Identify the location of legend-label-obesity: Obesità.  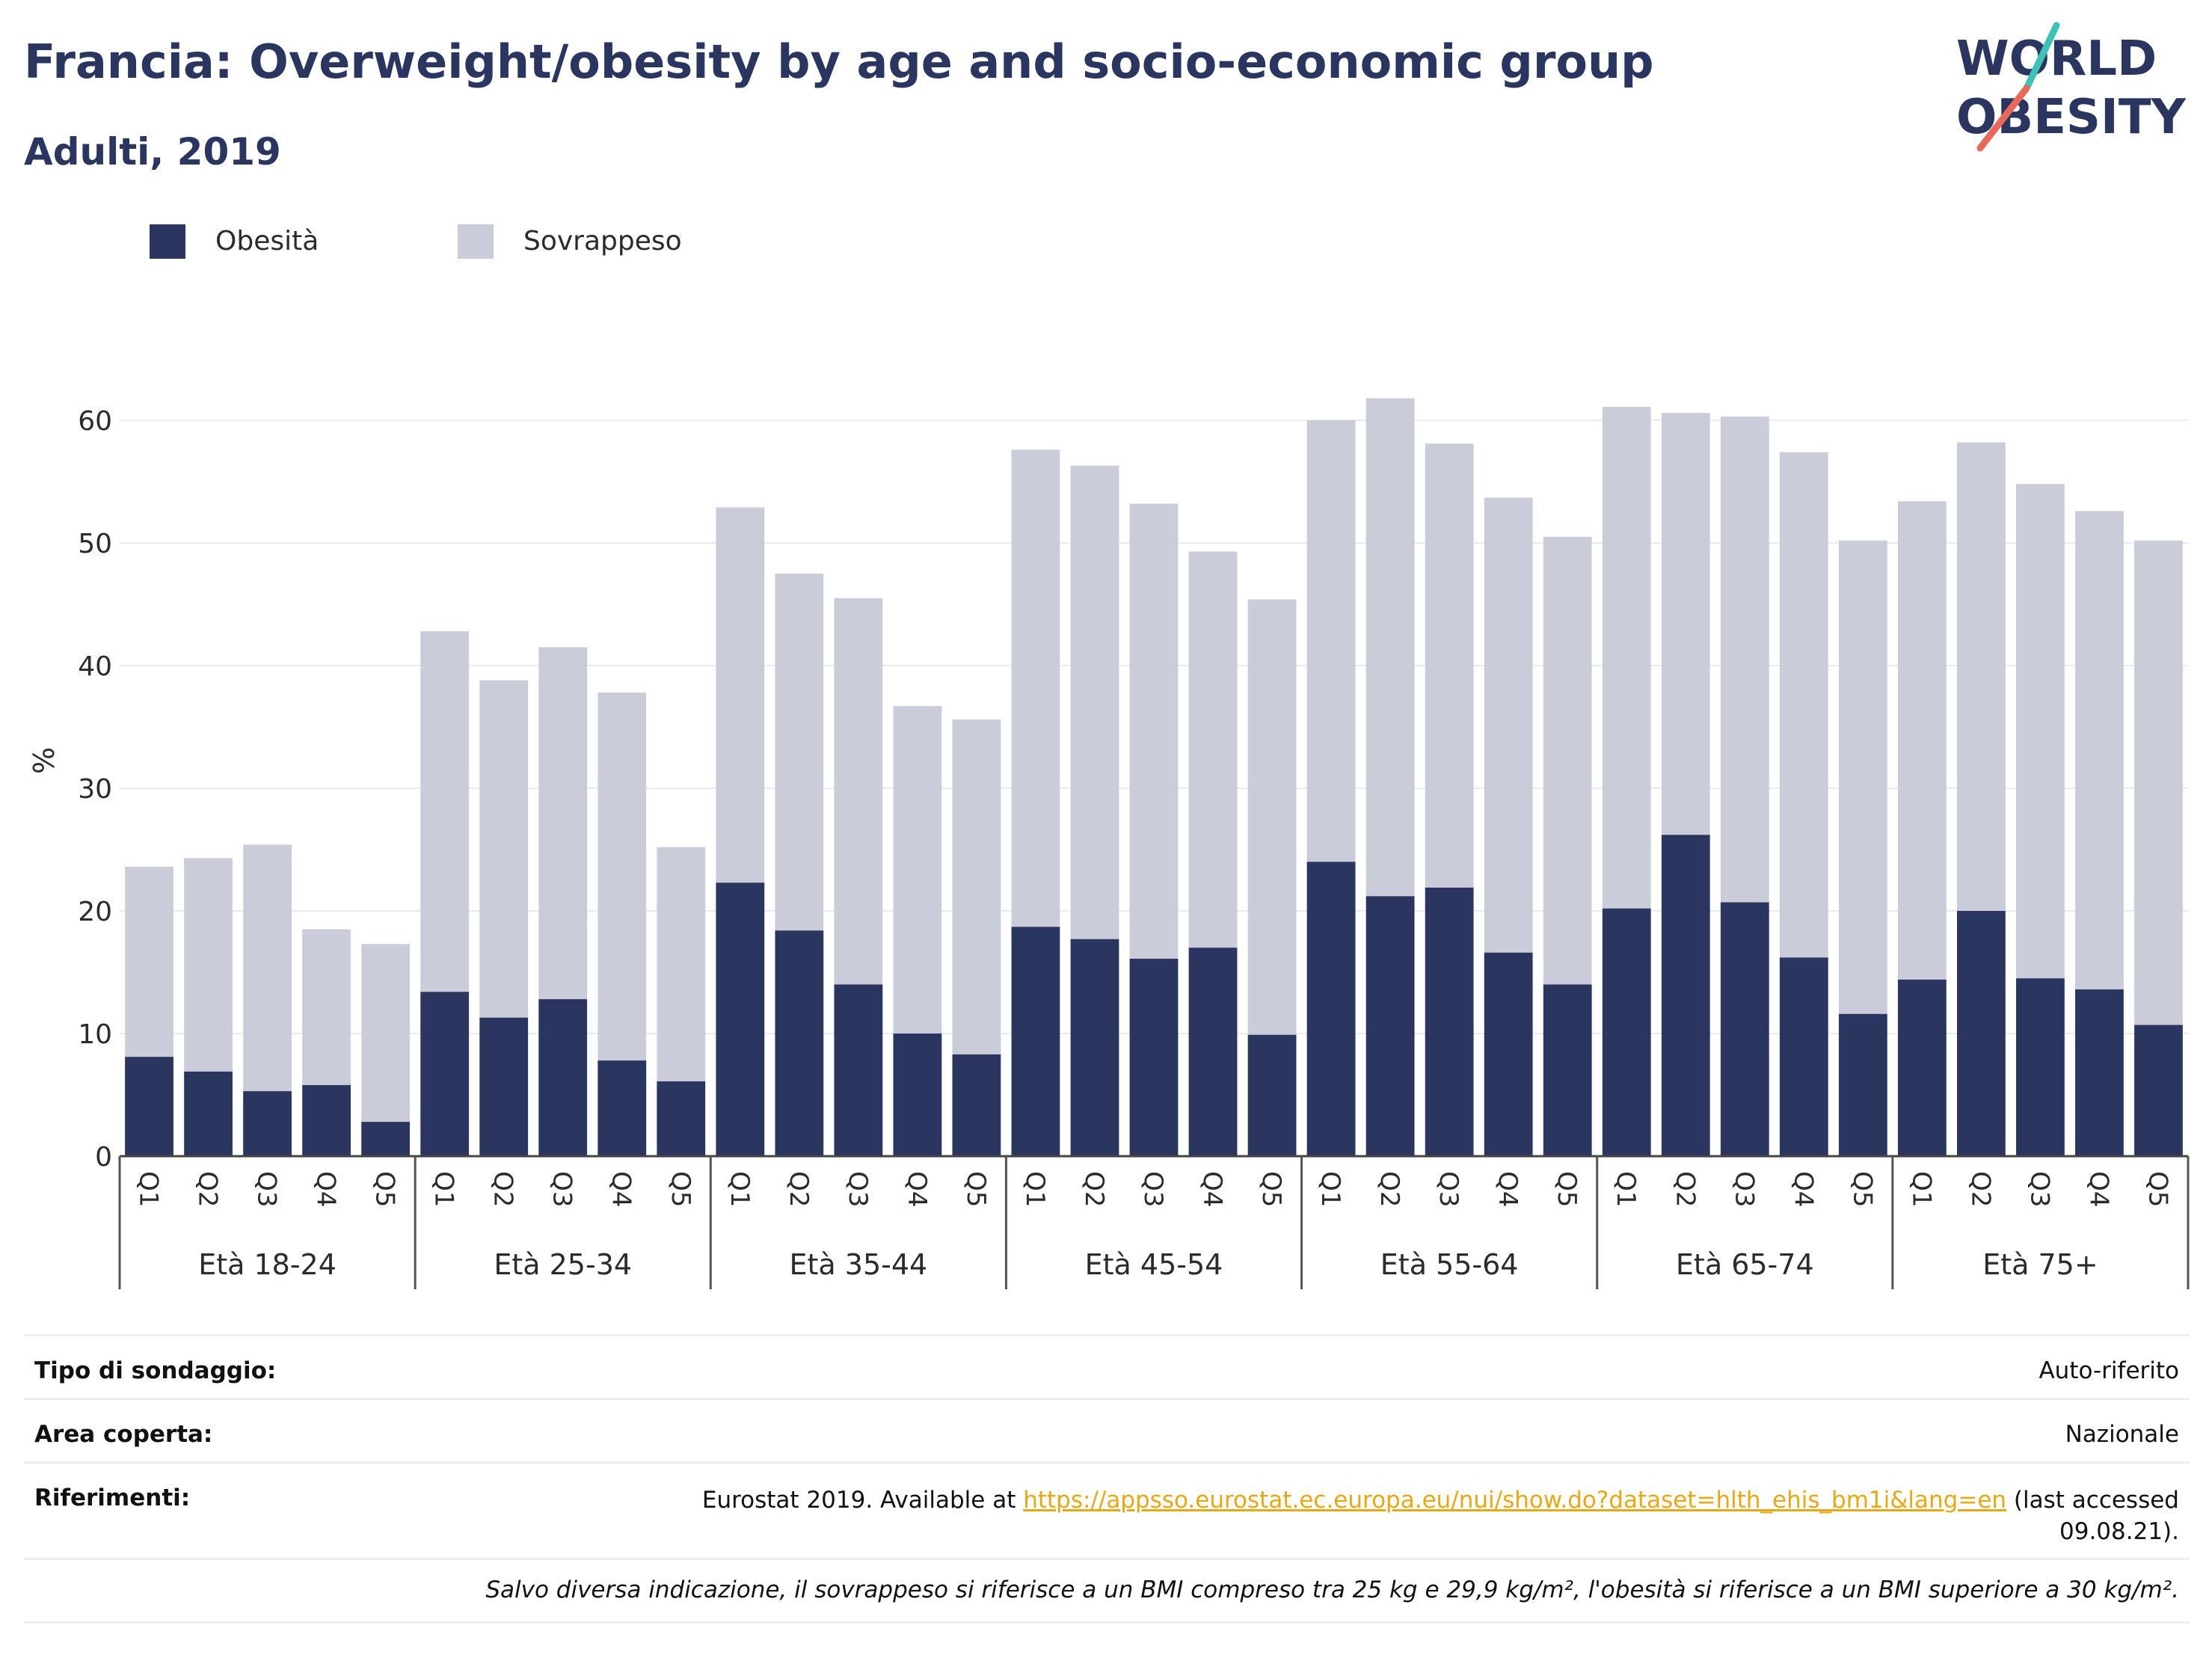
(267, 241).